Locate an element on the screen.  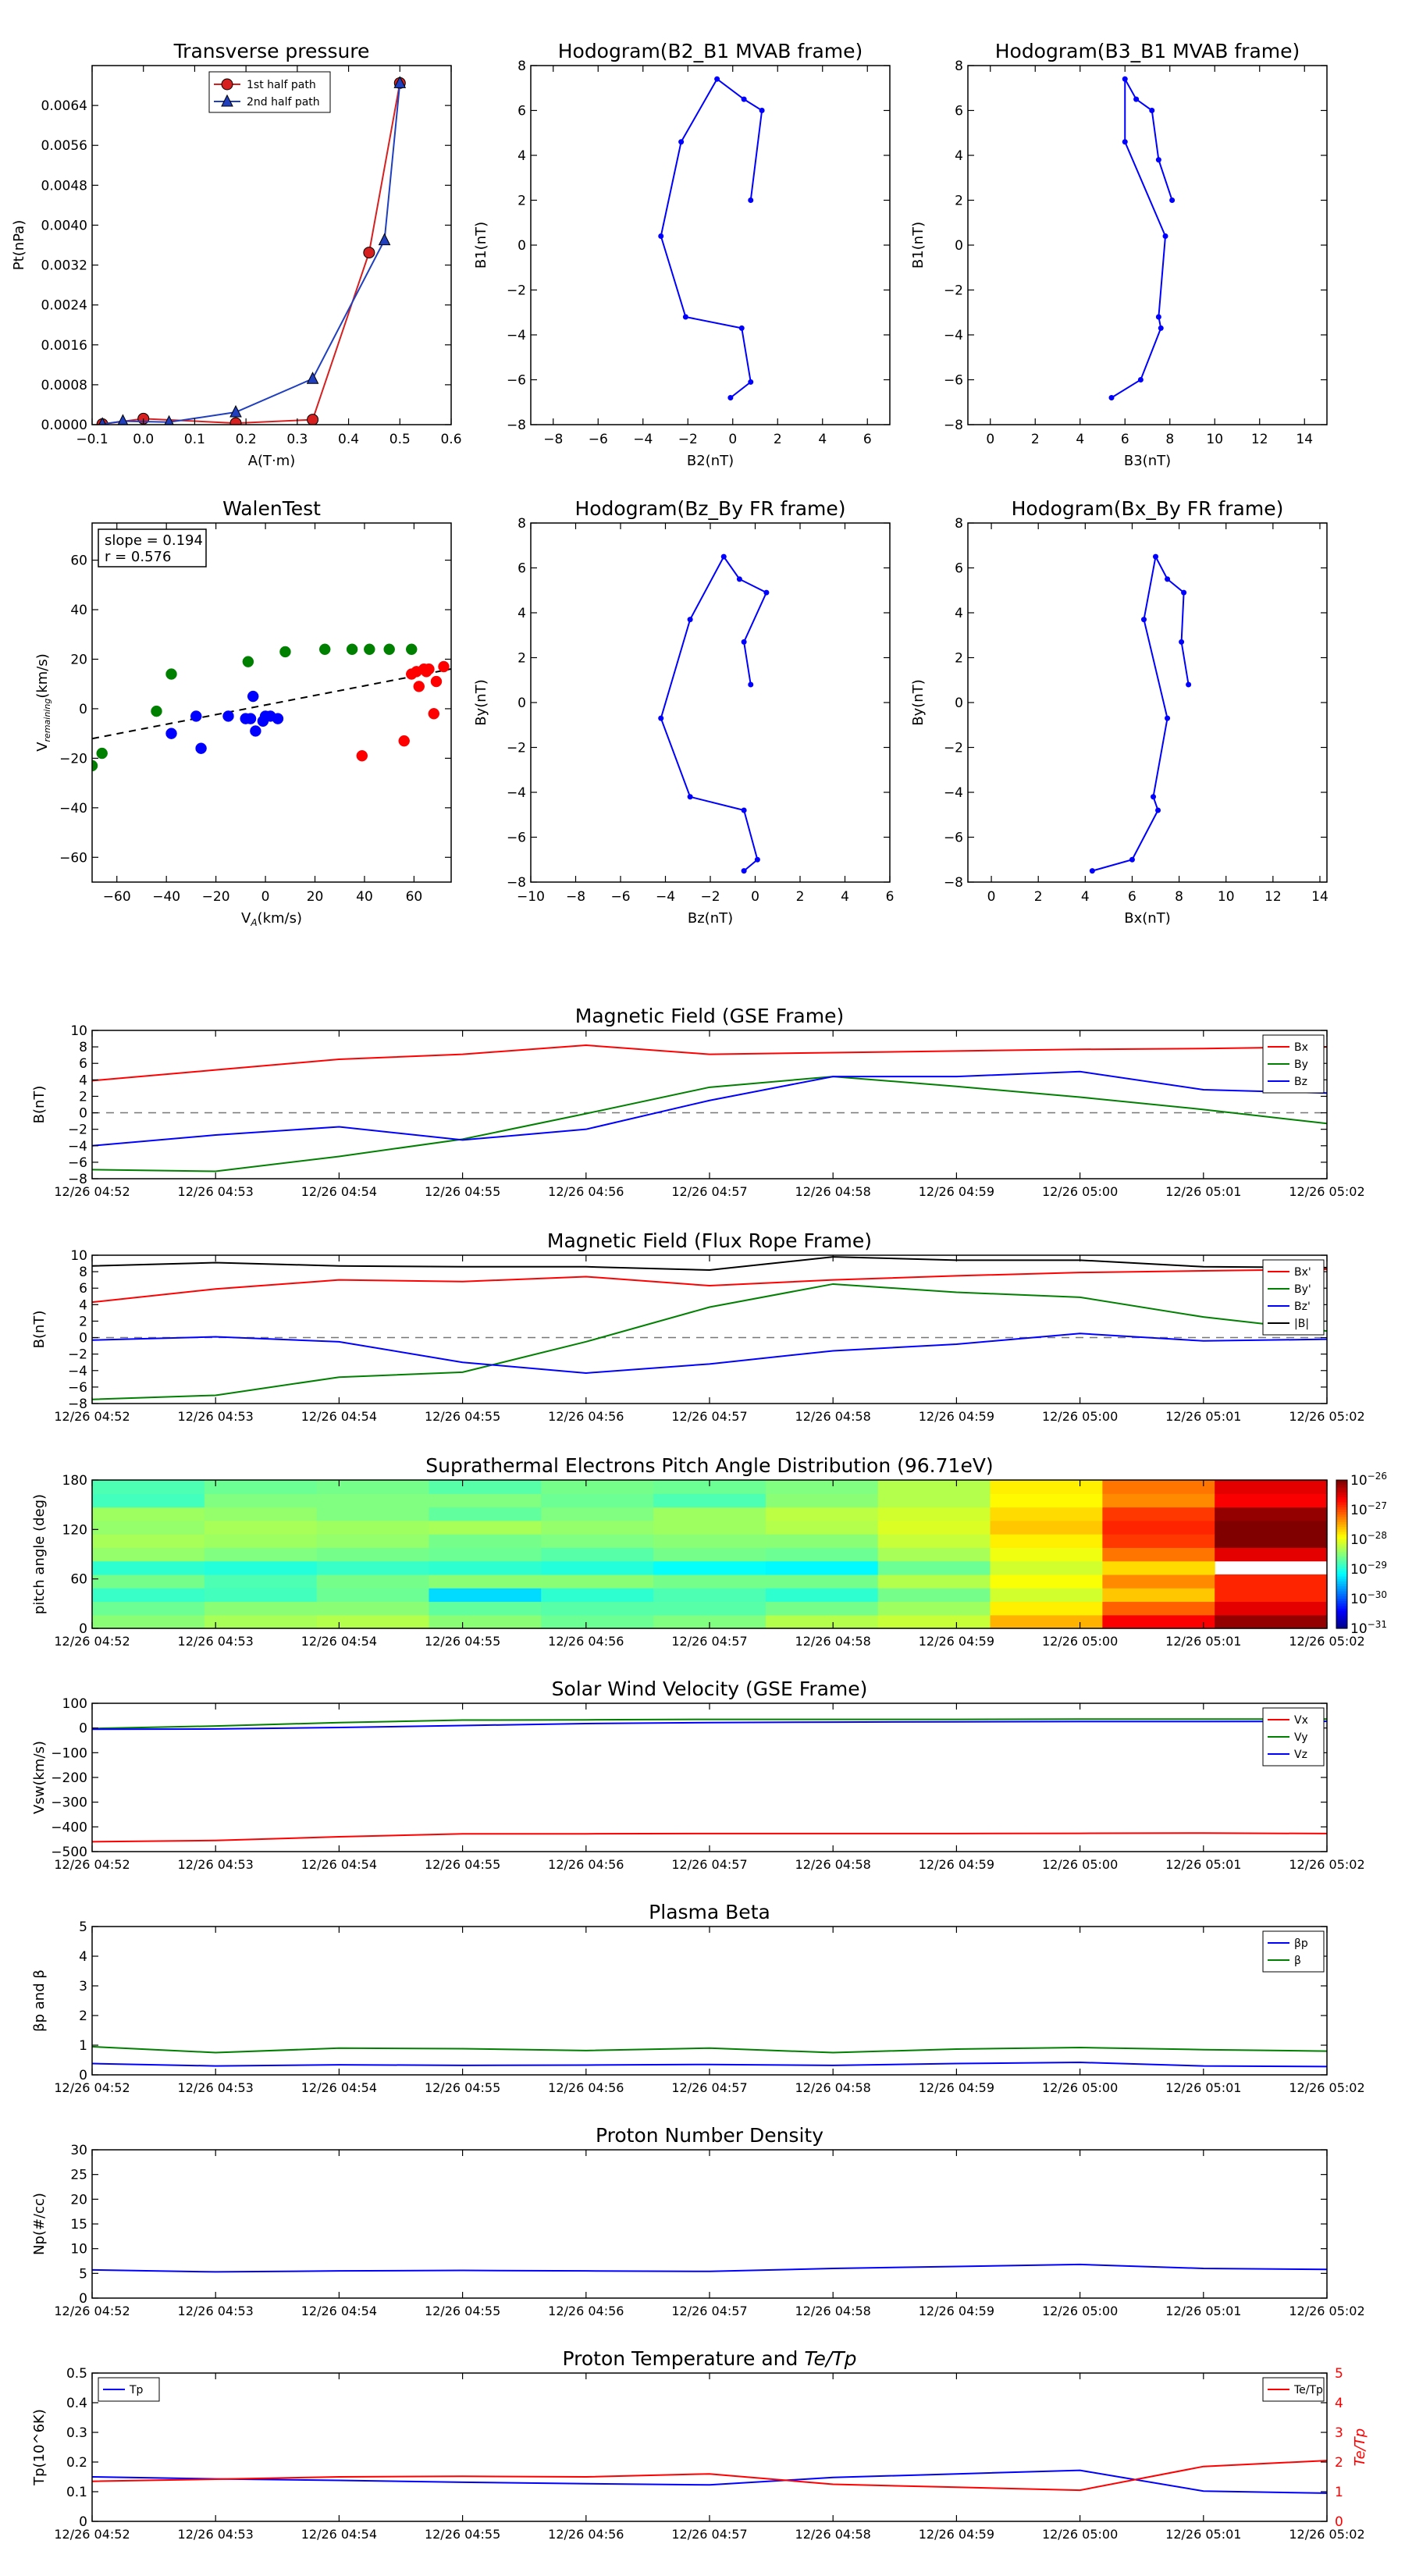
y-tick-label: −500 is located at coordinates (69, 1852).